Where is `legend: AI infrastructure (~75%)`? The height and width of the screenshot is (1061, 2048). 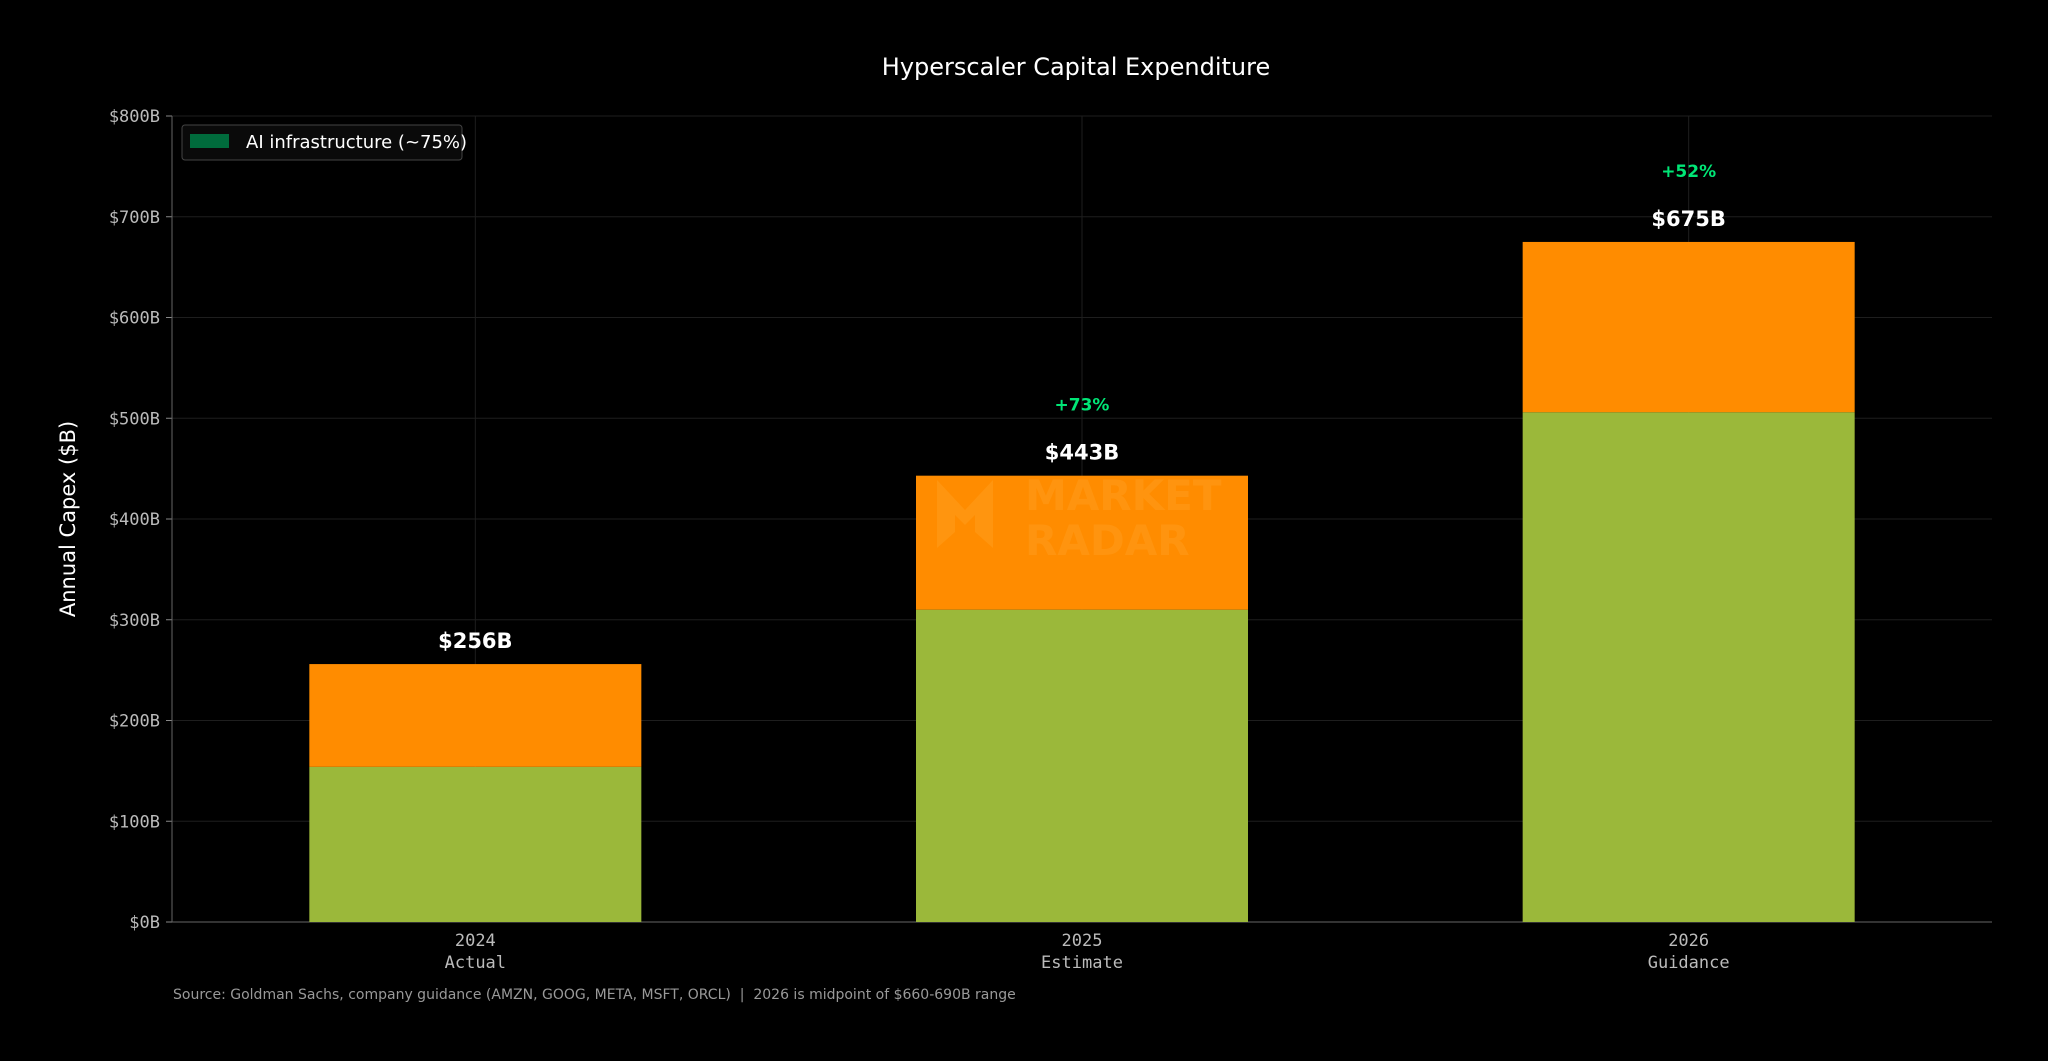
legend: AI infrastructure (~75%) is located at coordinates (324, 142).